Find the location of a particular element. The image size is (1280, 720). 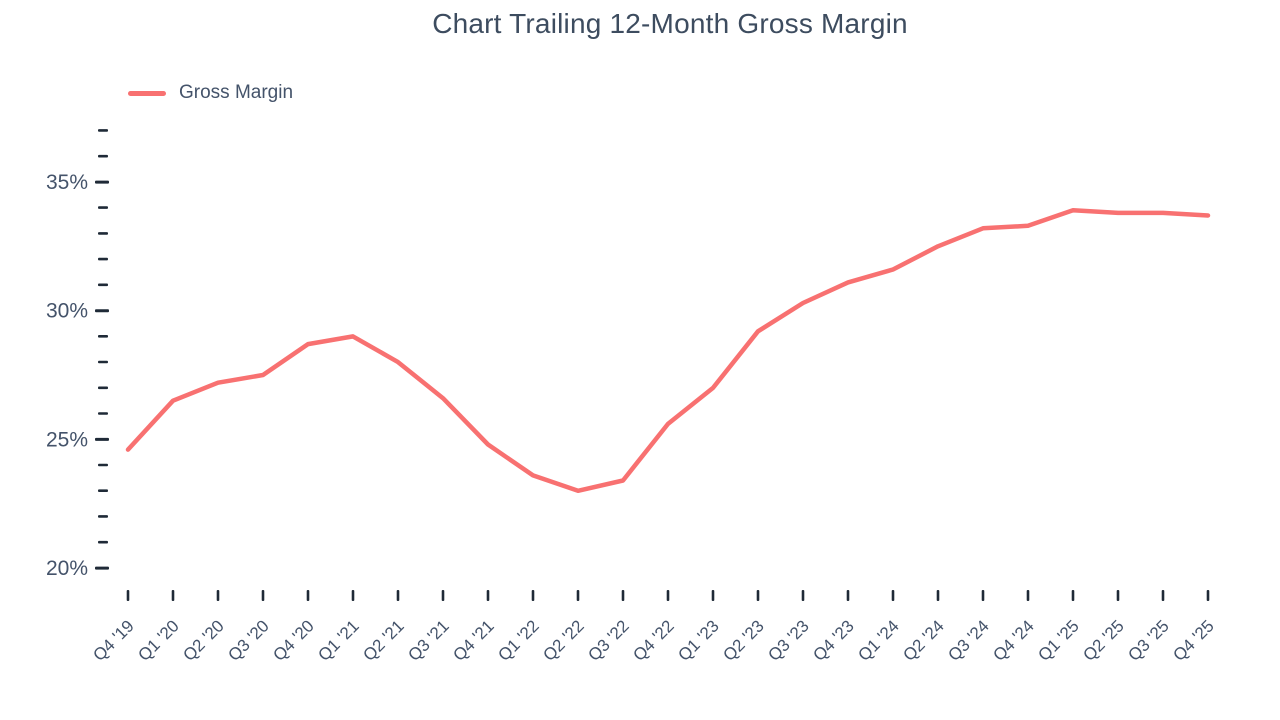

x-axis-label: Q4 '21 is located at coordinates (473, 640).